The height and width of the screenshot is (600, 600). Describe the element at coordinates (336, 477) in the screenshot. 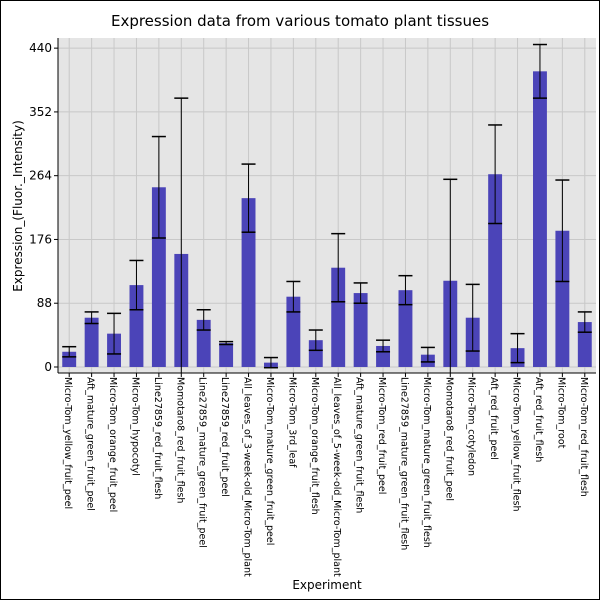

I see `x-tick-label: All_leaves_of_5-week-old_Micro-Tom_plant` at that location.